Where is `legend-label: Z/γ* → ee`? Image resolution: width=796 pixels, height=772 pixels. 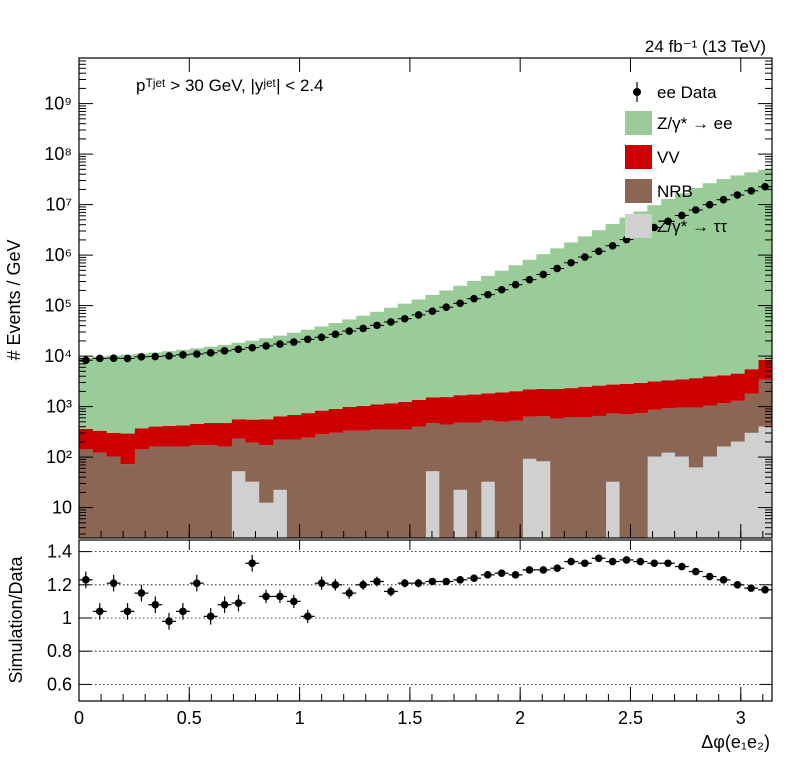
legend-label: Z/γ* → ee is located at coordinates (695, 123).